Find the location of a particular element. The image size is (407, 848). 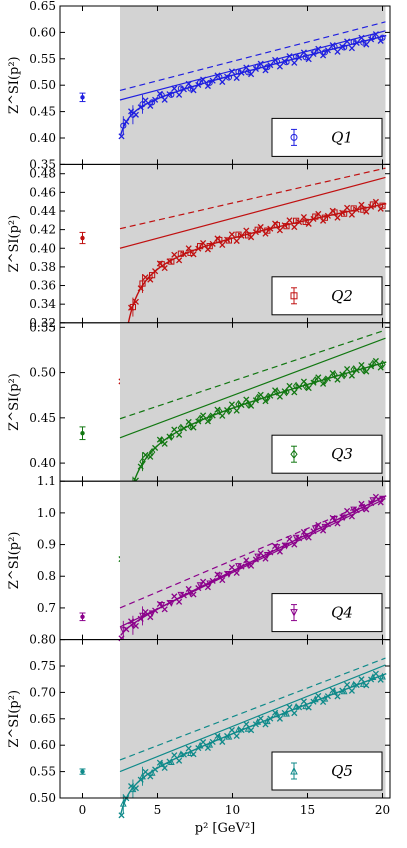

y-tick-label: 0.32 is located at coordinates (42, 323).